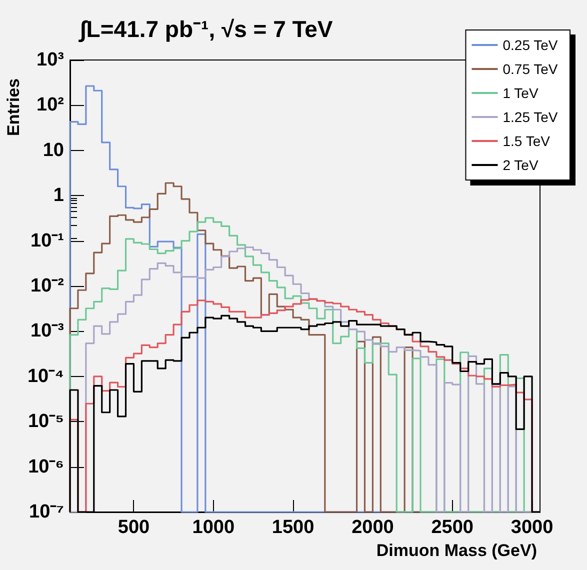 The width and height of the screenshot is (587, 570). What do you see at coordinates (46, 421) in the screenshot?
I see `y-tick-label: 10⁻⁵` at bounding box center [46, 421].